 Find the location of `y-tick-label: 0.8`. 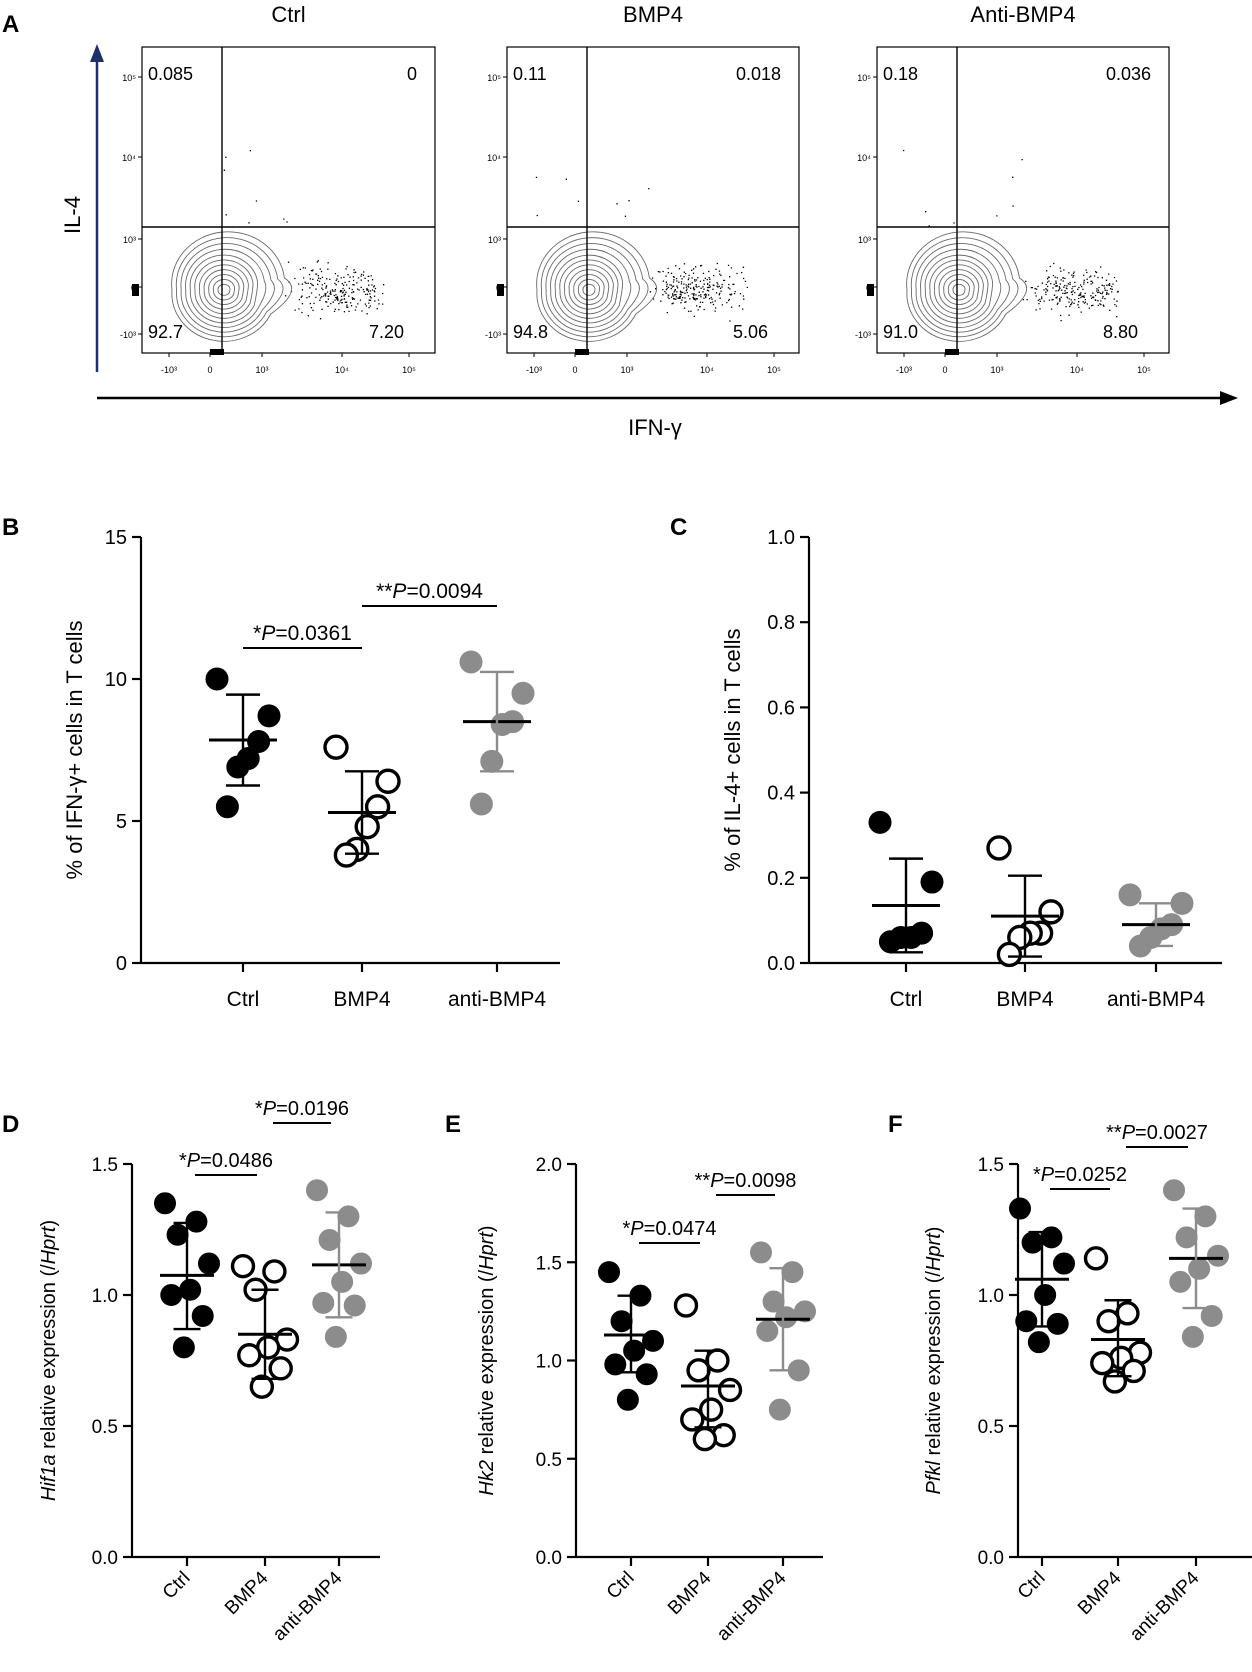

y-tick-label: 0.8 is located at coordinates (781, 623).